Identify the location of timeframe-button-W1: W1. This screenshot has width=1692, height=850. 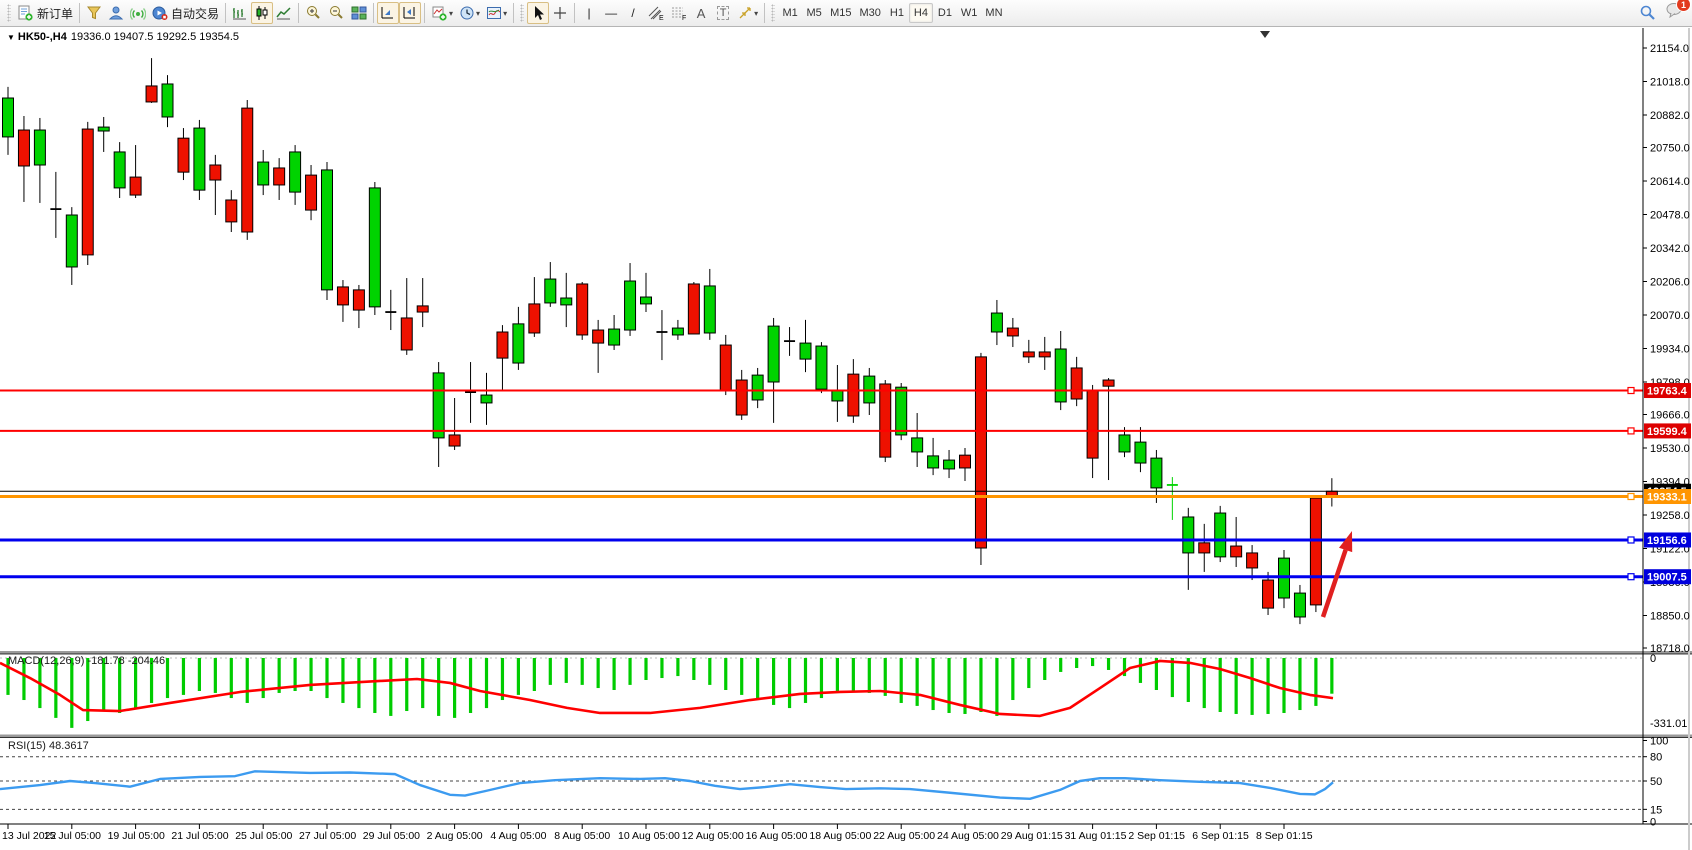
(969, 13).